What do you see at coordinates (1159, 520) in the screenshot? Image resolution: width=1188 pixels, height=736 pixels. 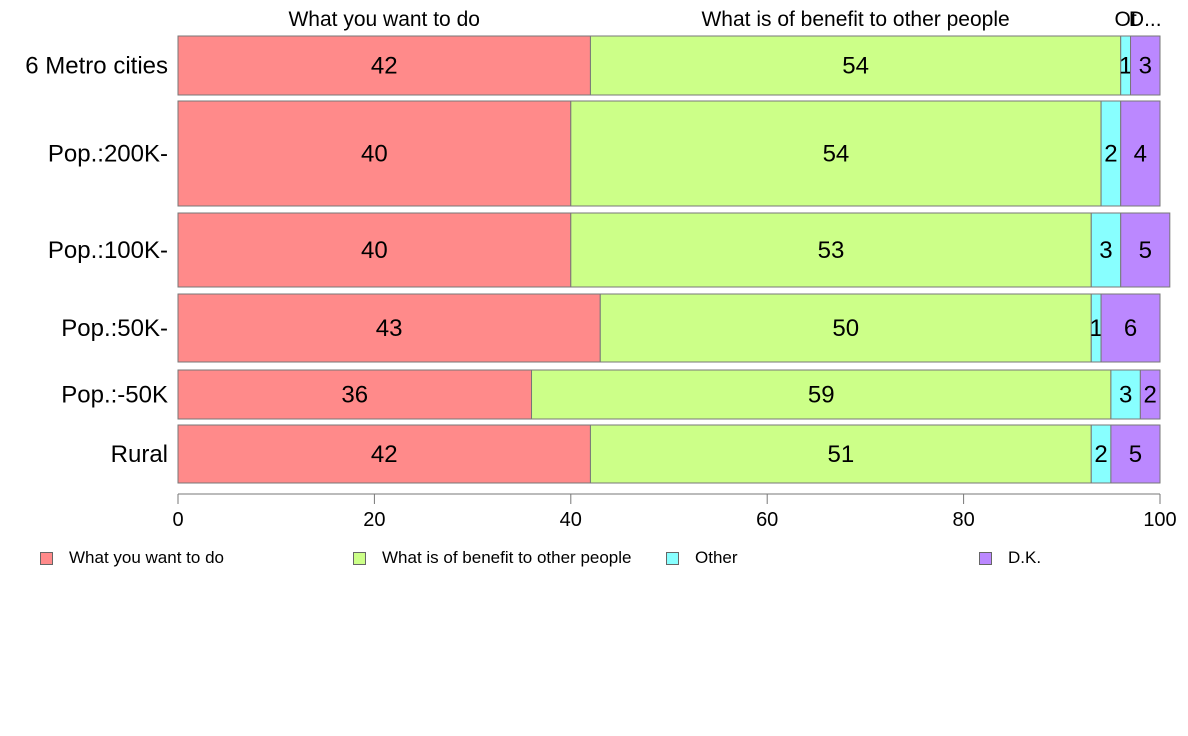 I see `x-tick-label: 100` at bounding box center [1159, 520].